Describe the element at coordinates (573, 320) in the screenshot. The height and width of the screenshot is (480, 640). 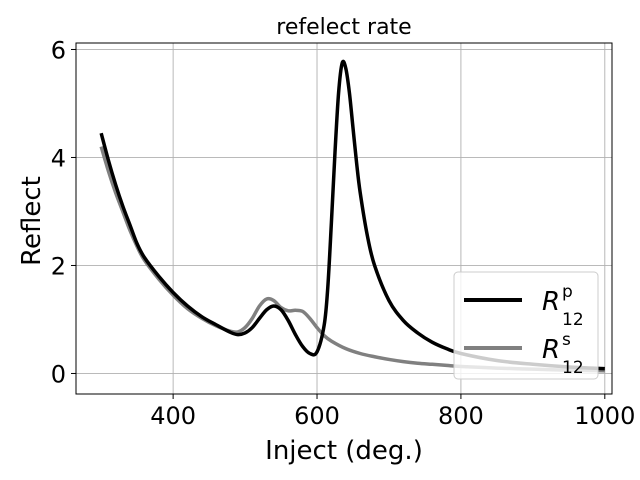
I see `legend-label-p-sub: 12` at that location.